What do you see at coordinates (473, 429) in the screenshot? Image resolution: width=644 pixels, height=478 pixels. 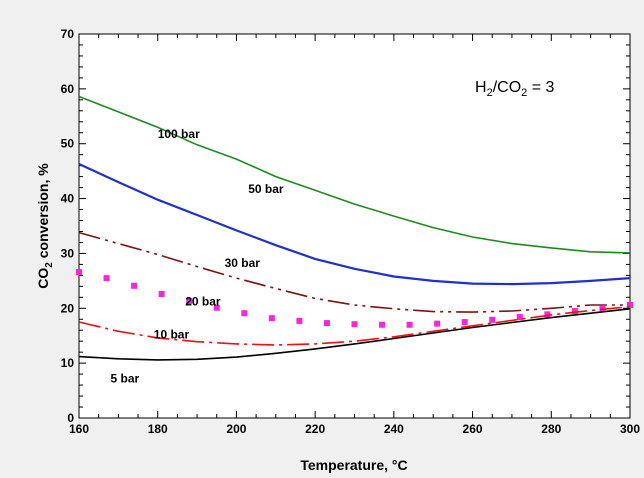 I see `x-tick-label: 260` at bounding box center [473, 429].